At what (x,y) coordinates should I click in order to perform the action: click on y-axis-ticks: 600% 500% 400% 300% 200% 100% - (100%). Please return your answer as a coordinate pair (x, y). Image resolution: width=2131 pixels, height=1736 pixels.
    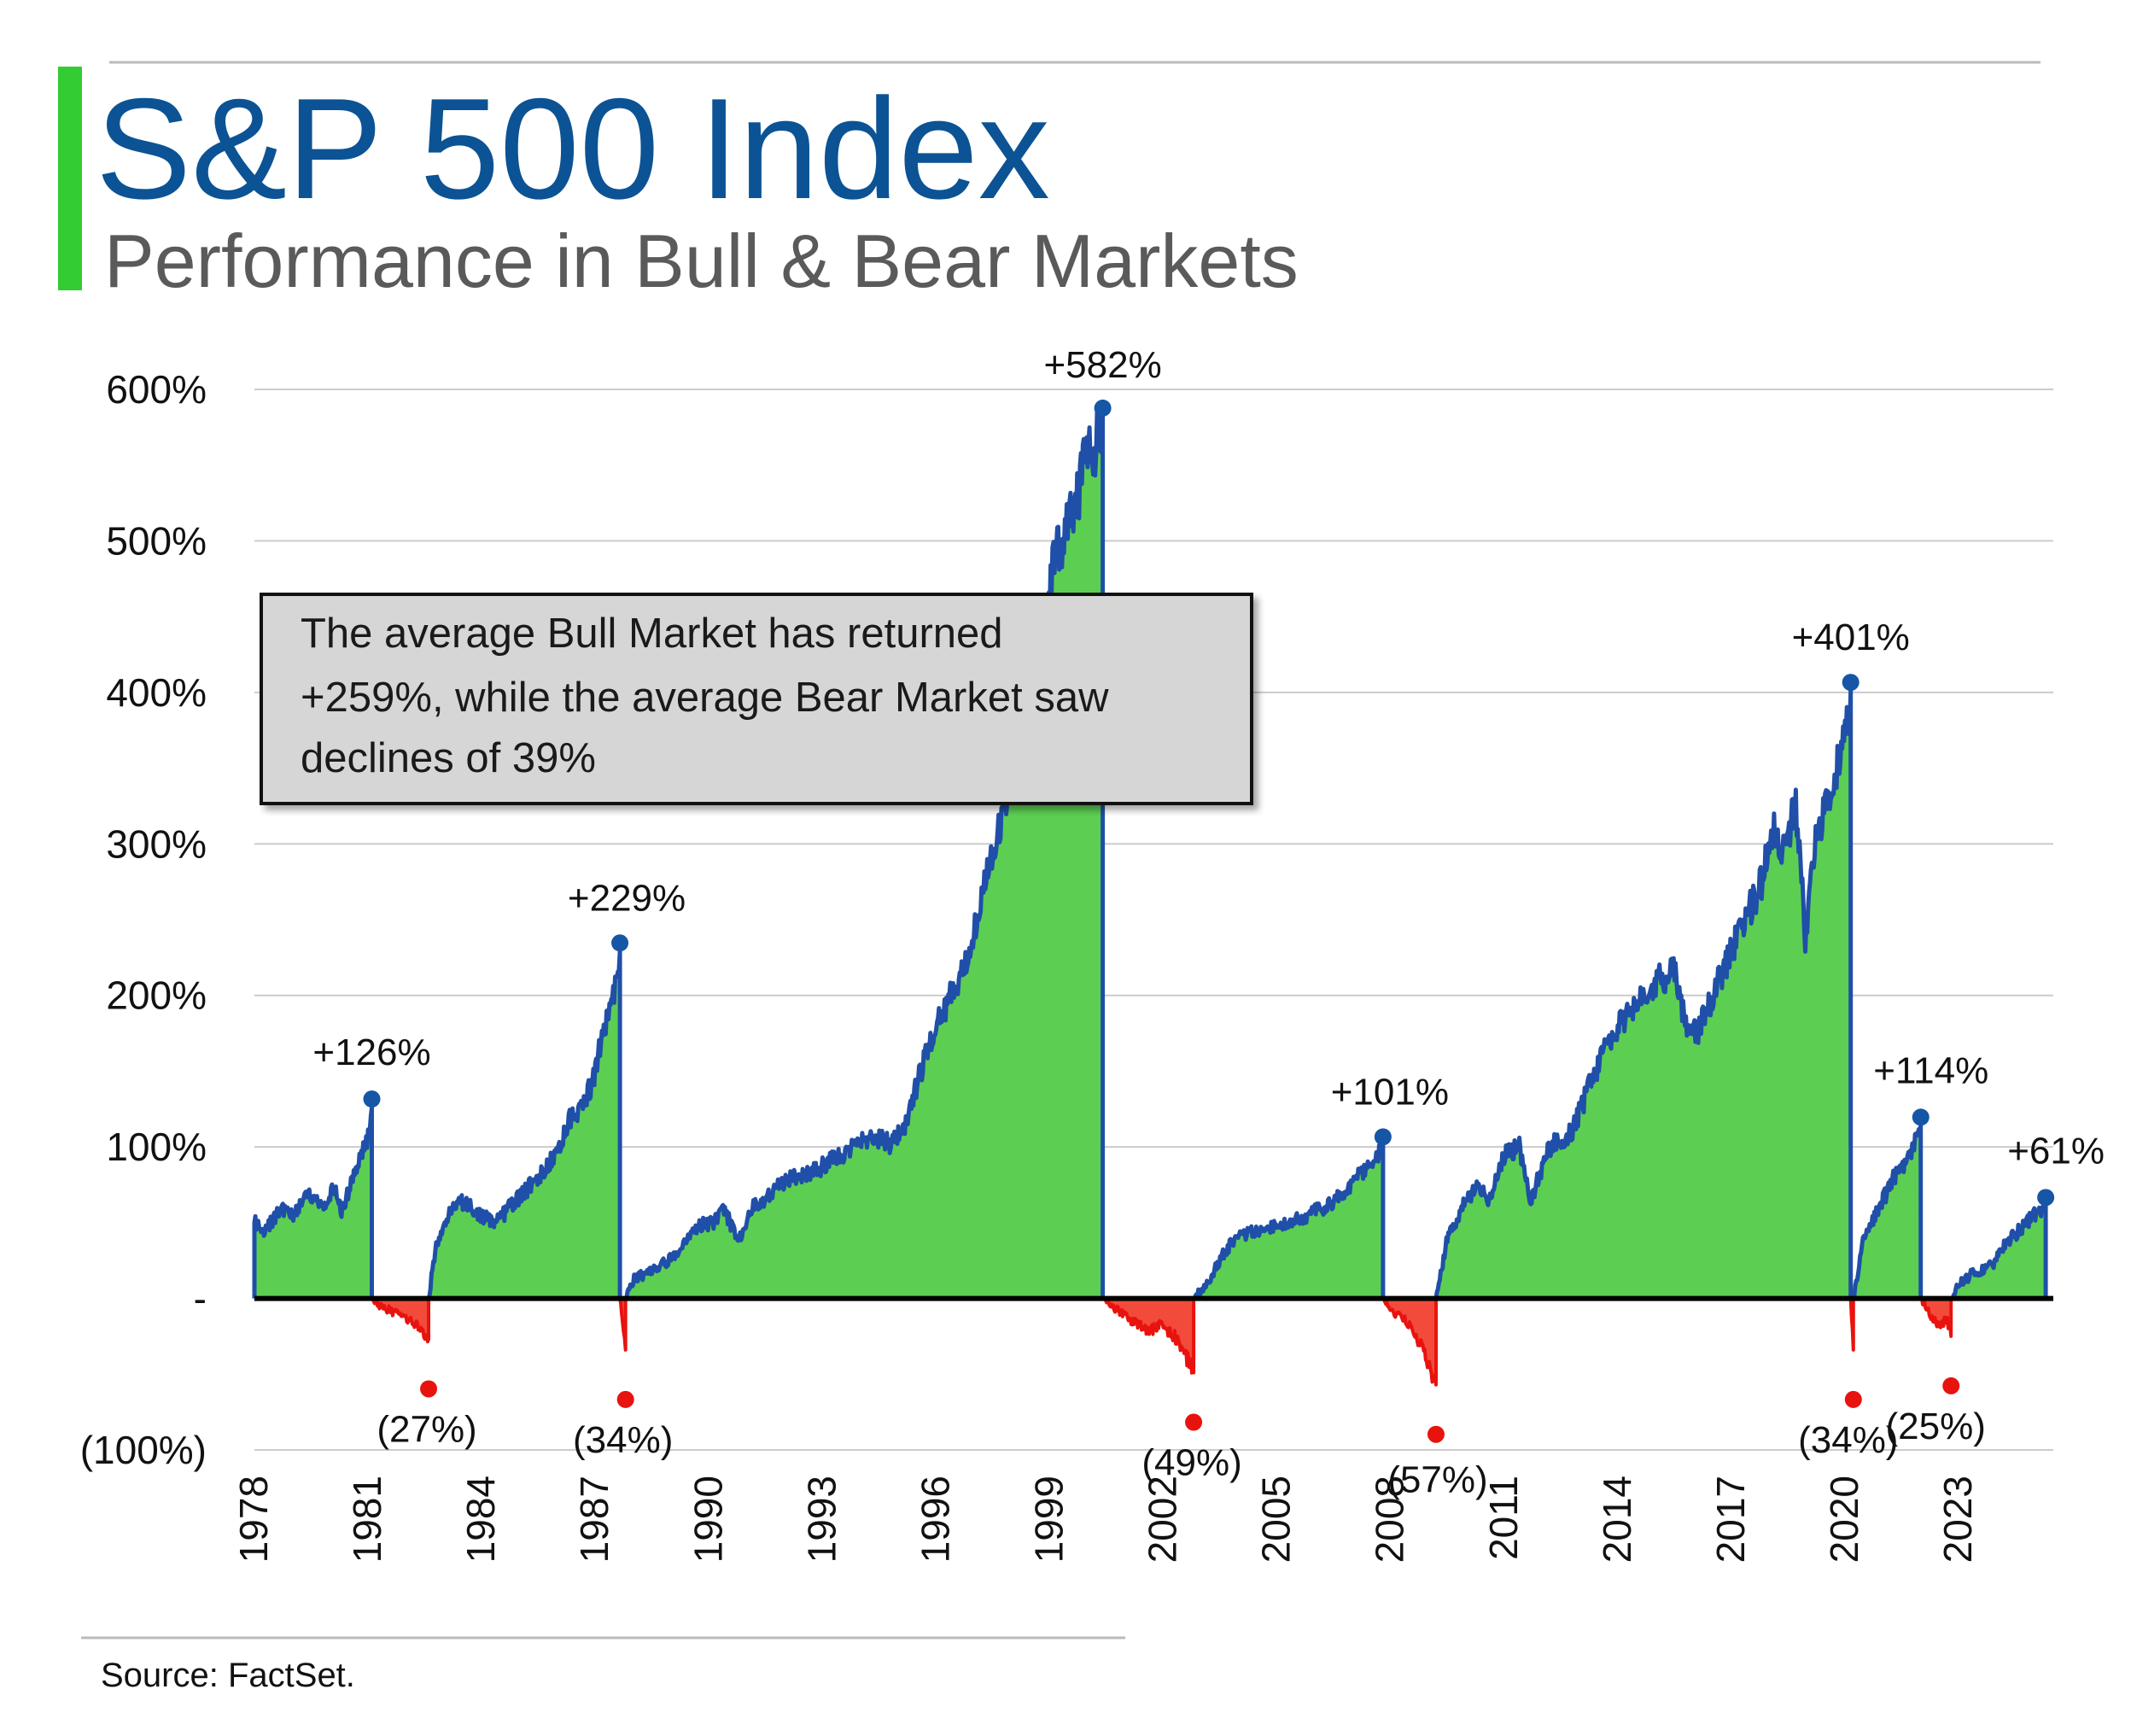
    Looking at the image, I should click on (143, 920).